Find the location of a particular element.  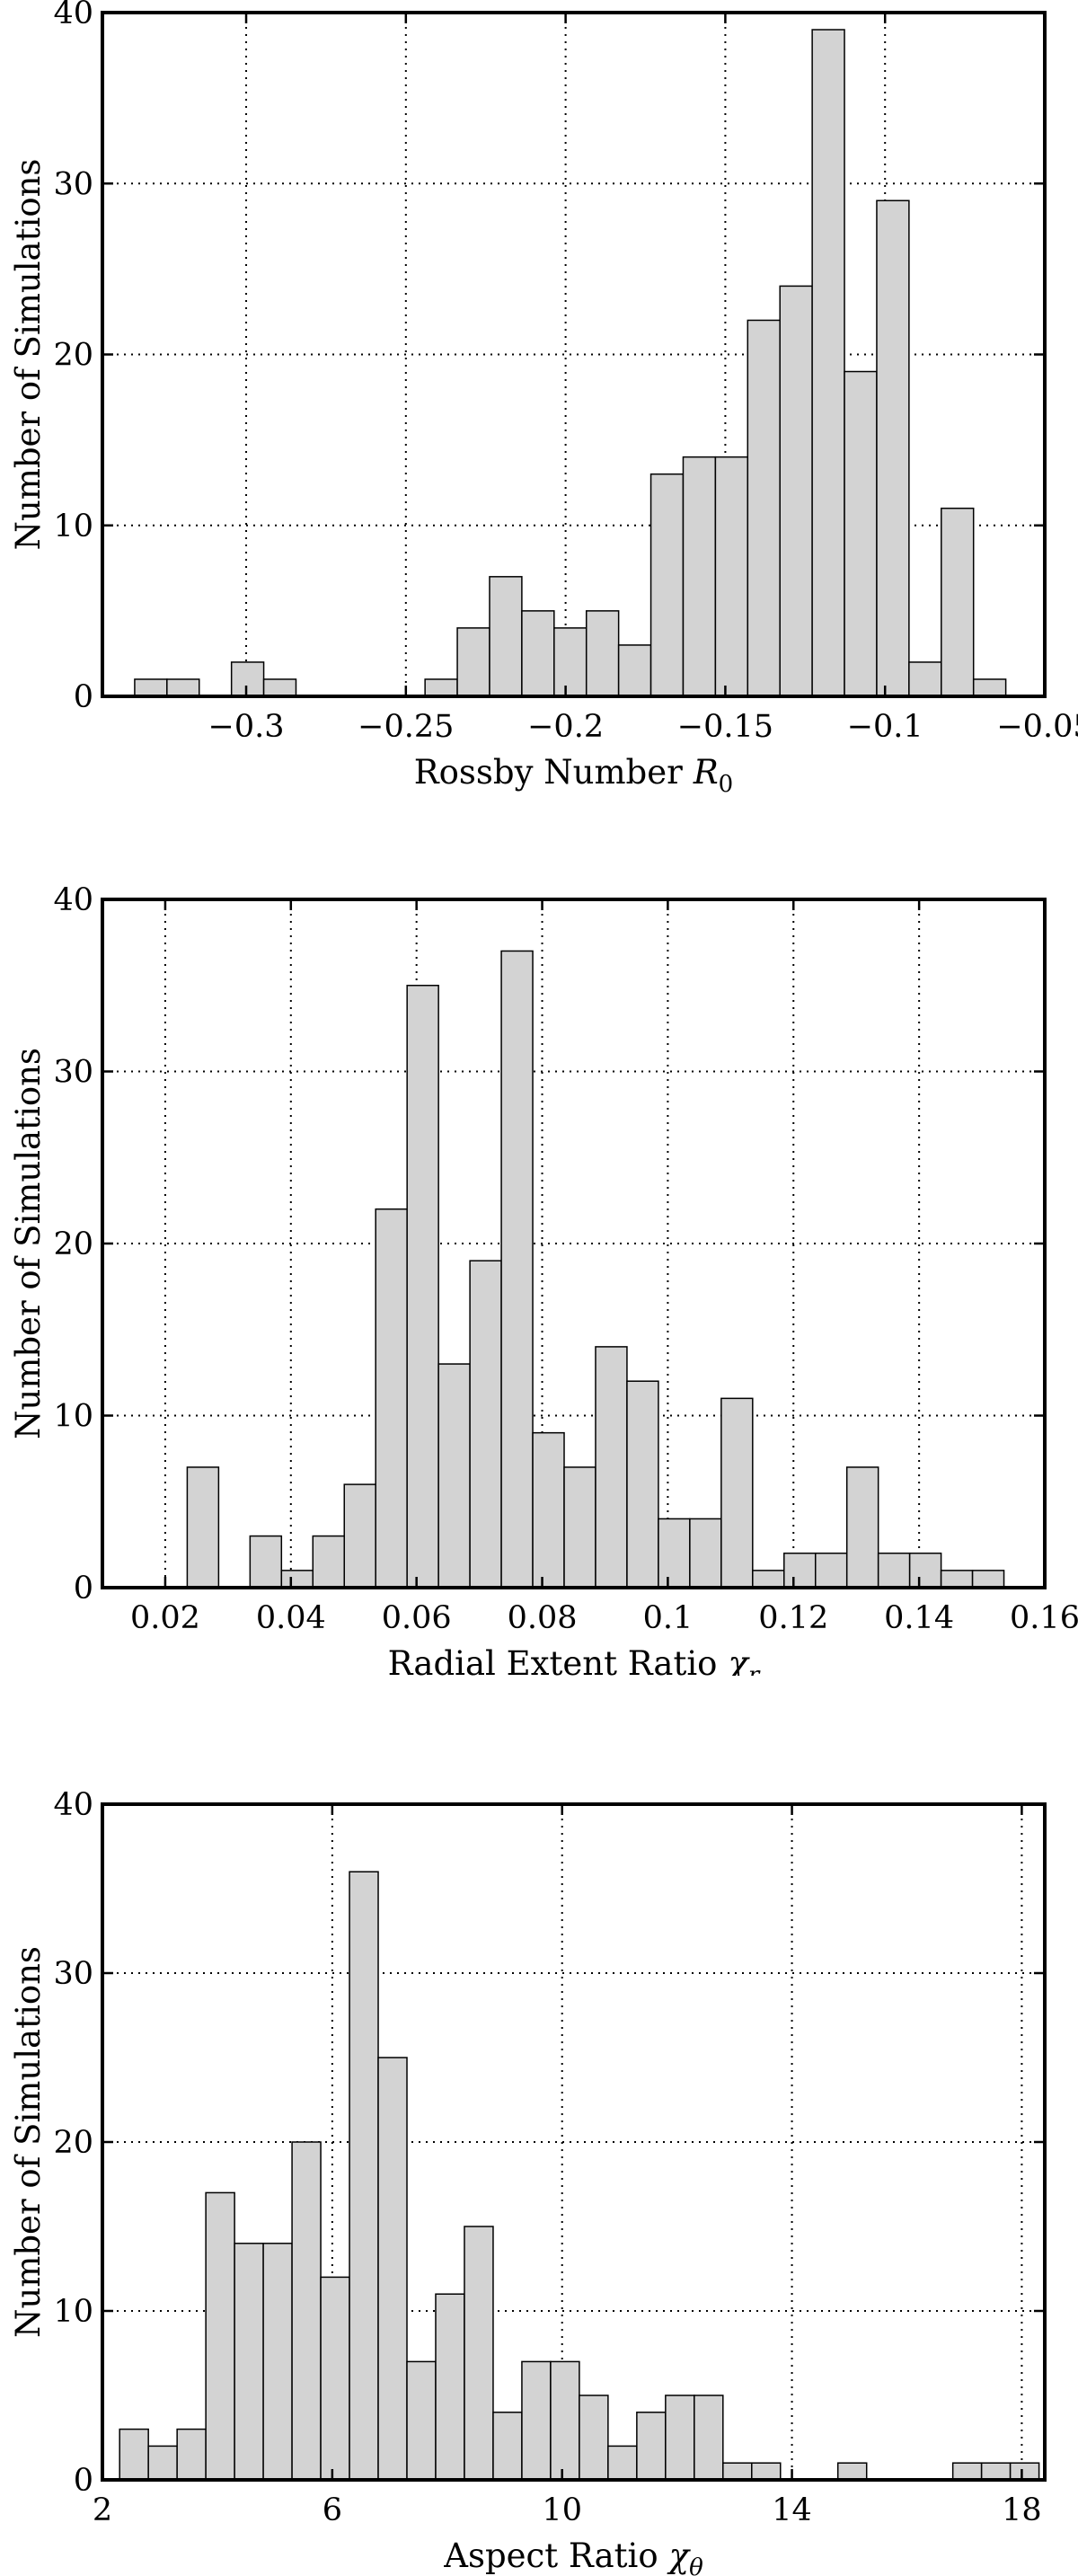

x-tick-label: 0.12 is located at coordinates (793, 1618).